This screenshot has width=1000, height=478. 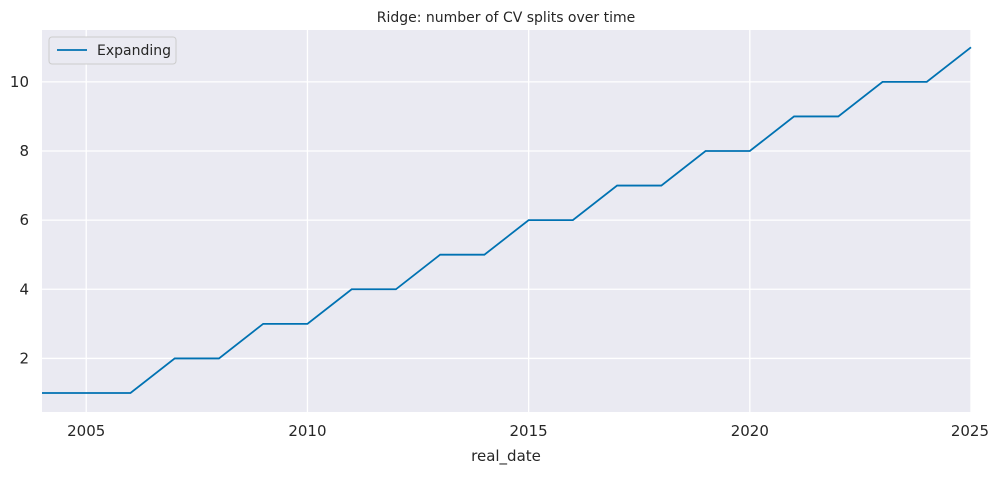 I want to click on legend: Expanding, so click(x=112, y=50).